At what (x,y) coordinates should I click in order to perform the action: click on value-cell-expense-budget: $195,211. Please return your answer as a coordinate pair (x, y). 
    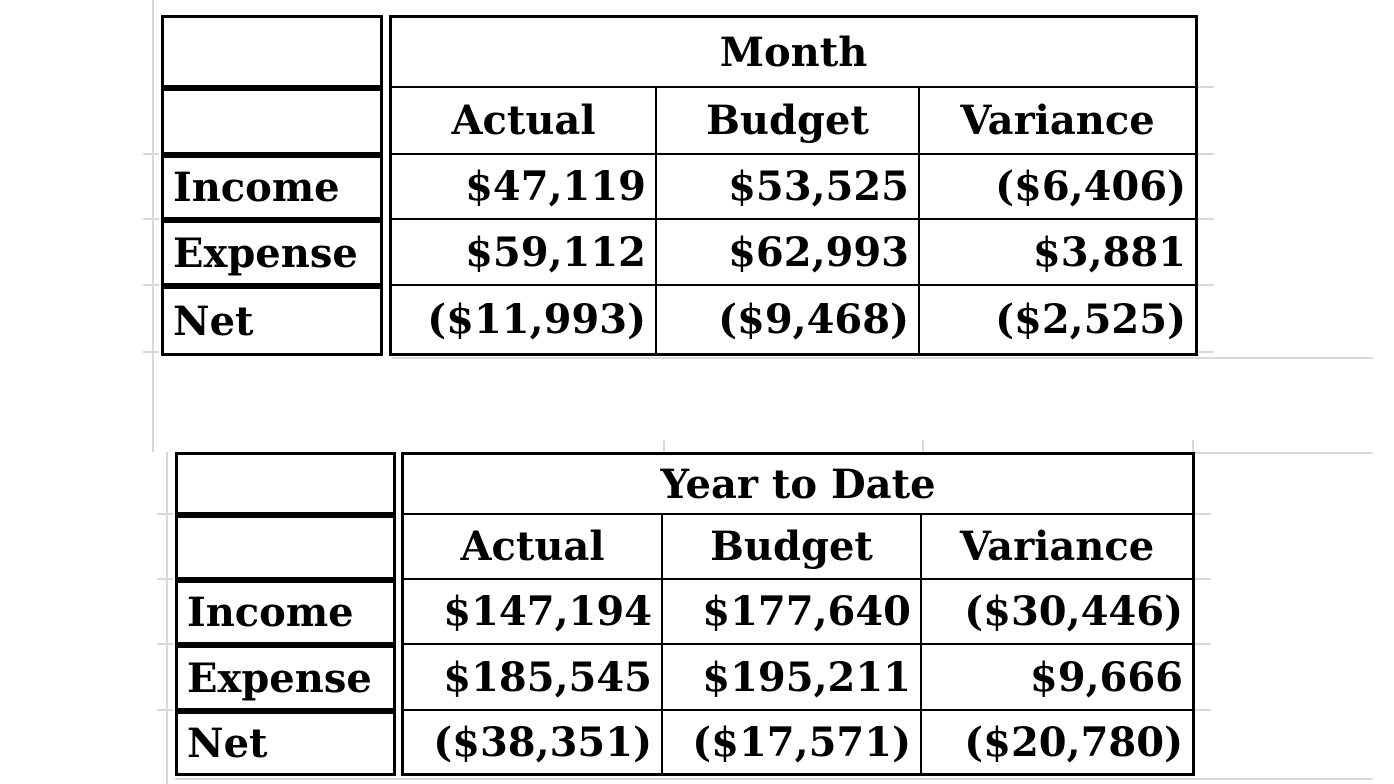
    Looking at the image, I should click on (792, 678).